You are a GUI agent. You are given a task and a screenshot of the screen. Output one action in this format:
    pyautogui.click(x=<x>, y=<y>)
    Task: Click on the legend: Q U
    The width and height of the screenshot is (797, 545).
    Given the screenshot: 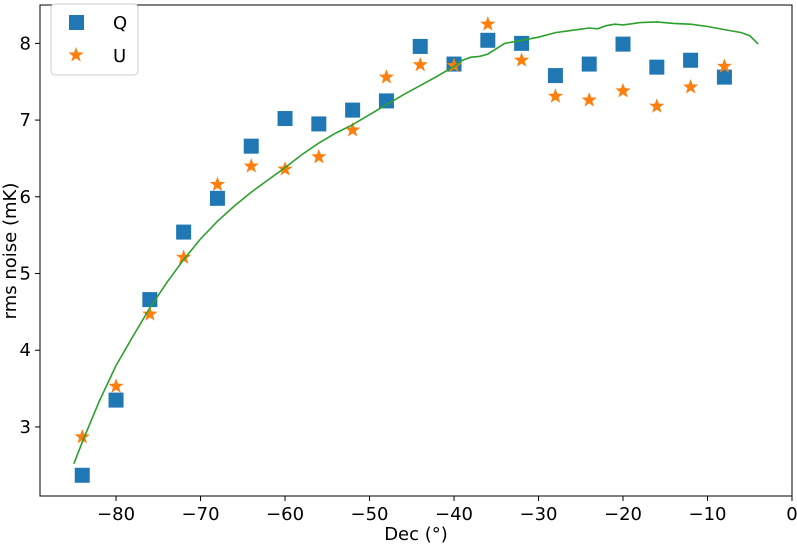 What is the action you would take?
    pyautogui.click(x=94, y=39)
    